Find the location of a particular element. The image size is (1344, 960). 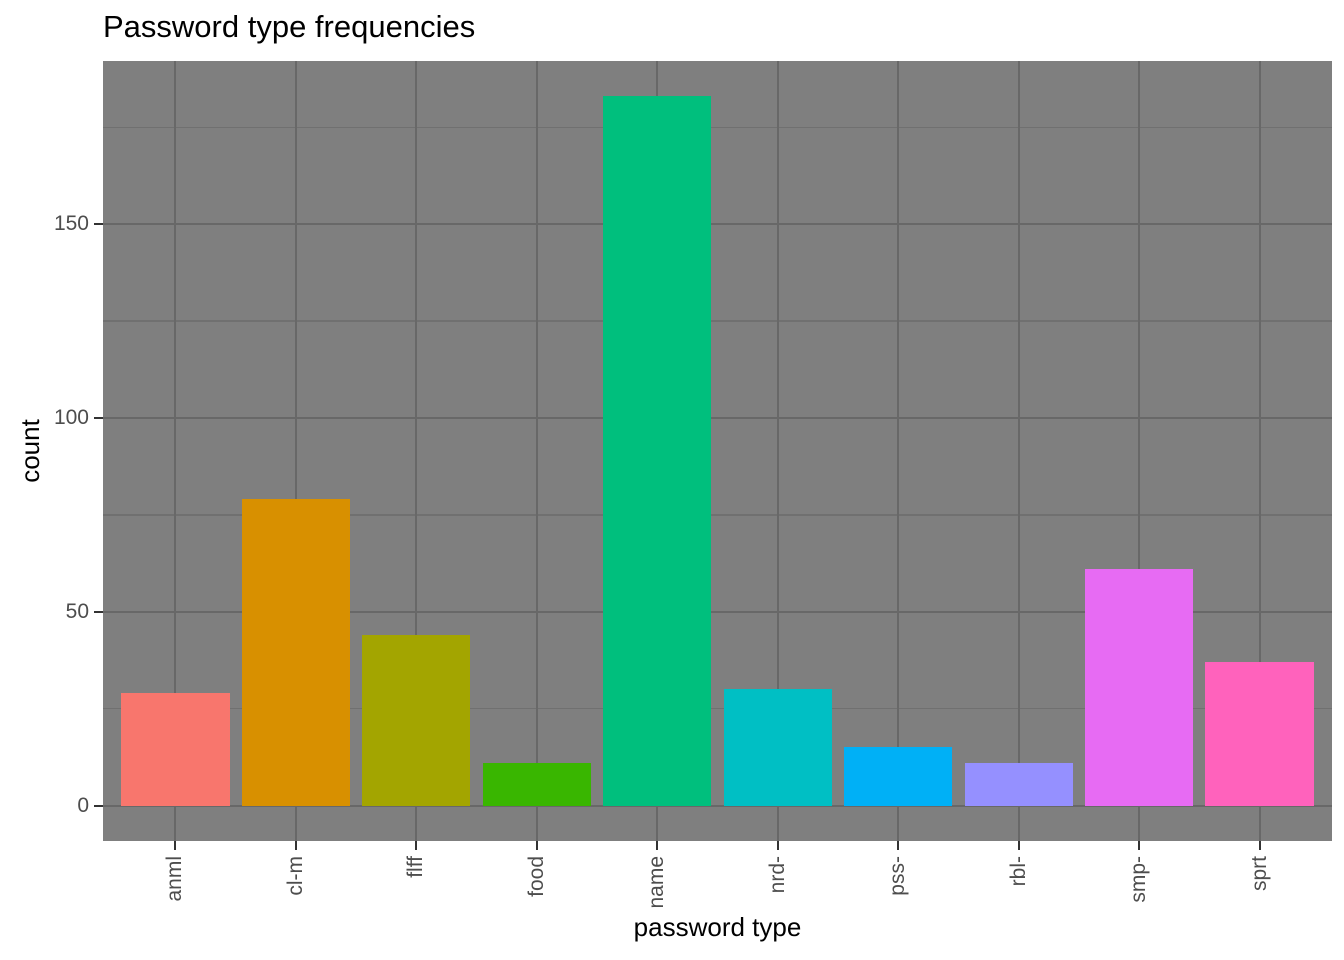

bar-smp- is located at coordinates (1139, 687).